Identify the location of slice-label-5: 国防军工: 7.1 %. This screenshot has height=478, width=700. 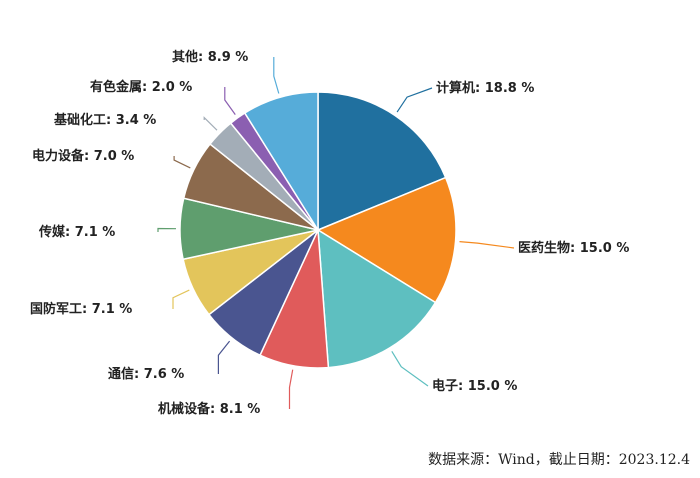
(81, 309).